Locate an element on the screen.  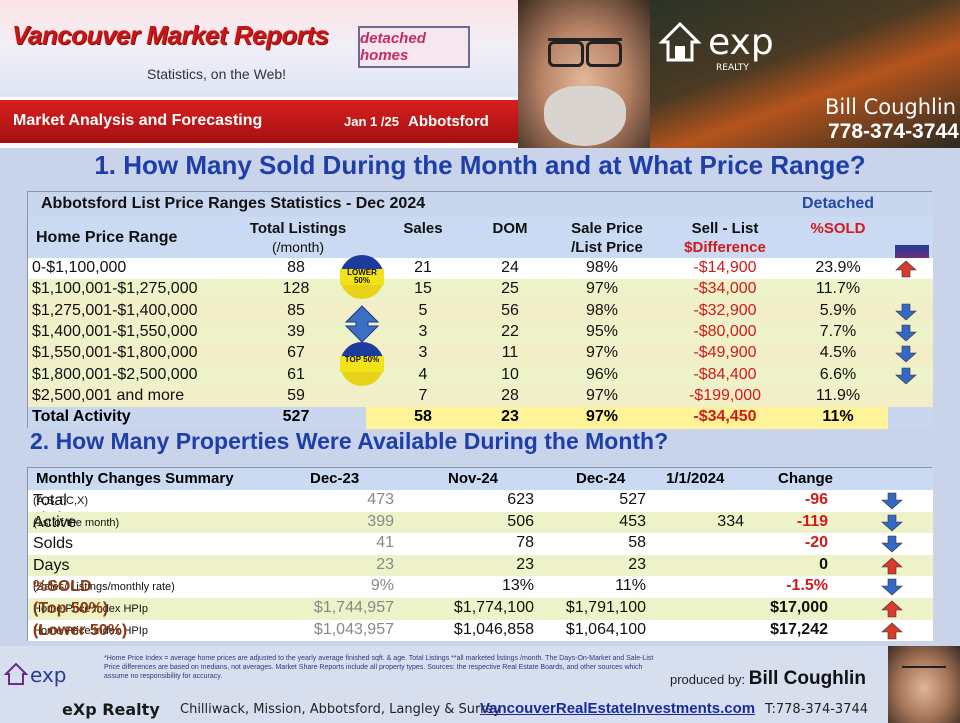
row-sales: 15 is located at coordinates (423, 289).